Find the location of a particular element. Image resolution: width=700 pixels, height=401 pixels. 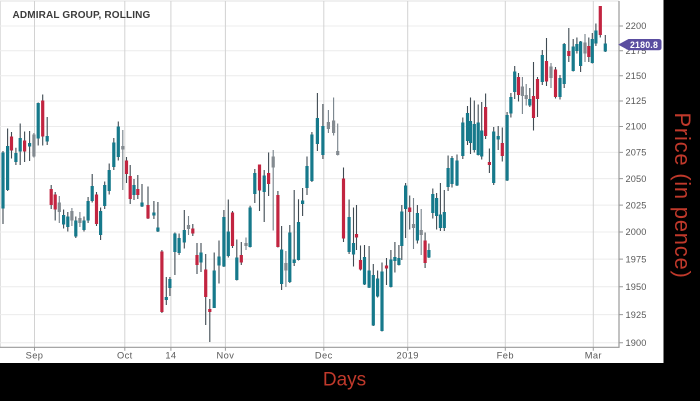

svg-text: 14 is located at coordinates (170, 356).